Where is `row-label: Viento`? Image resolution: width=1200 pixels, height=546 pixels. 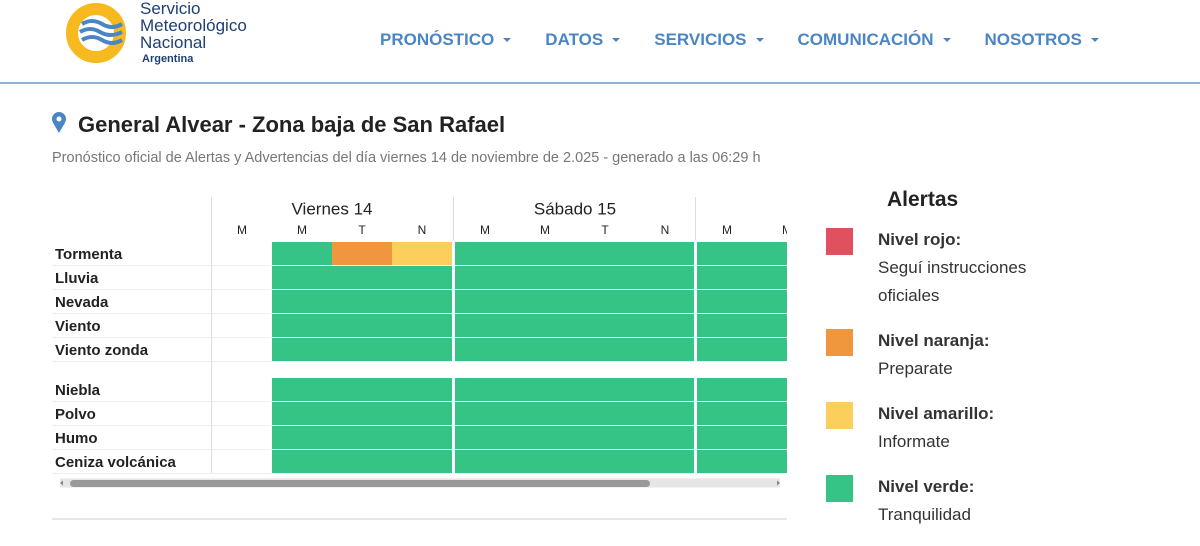
row-label: Viento is located at coordinates (78, 326).